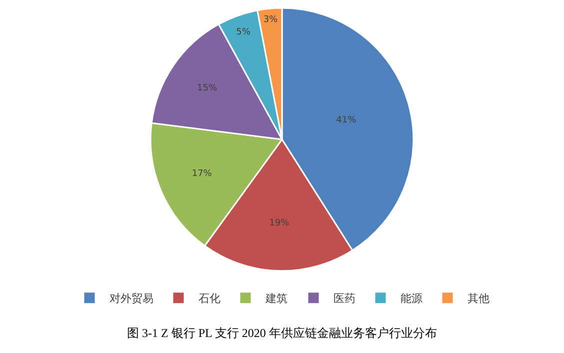 The height and width of the screenshot is (353, 564). Describe the element at coordinates (132, 299) in the screenshot. I see `legend-label: 对外贸易` at that location.